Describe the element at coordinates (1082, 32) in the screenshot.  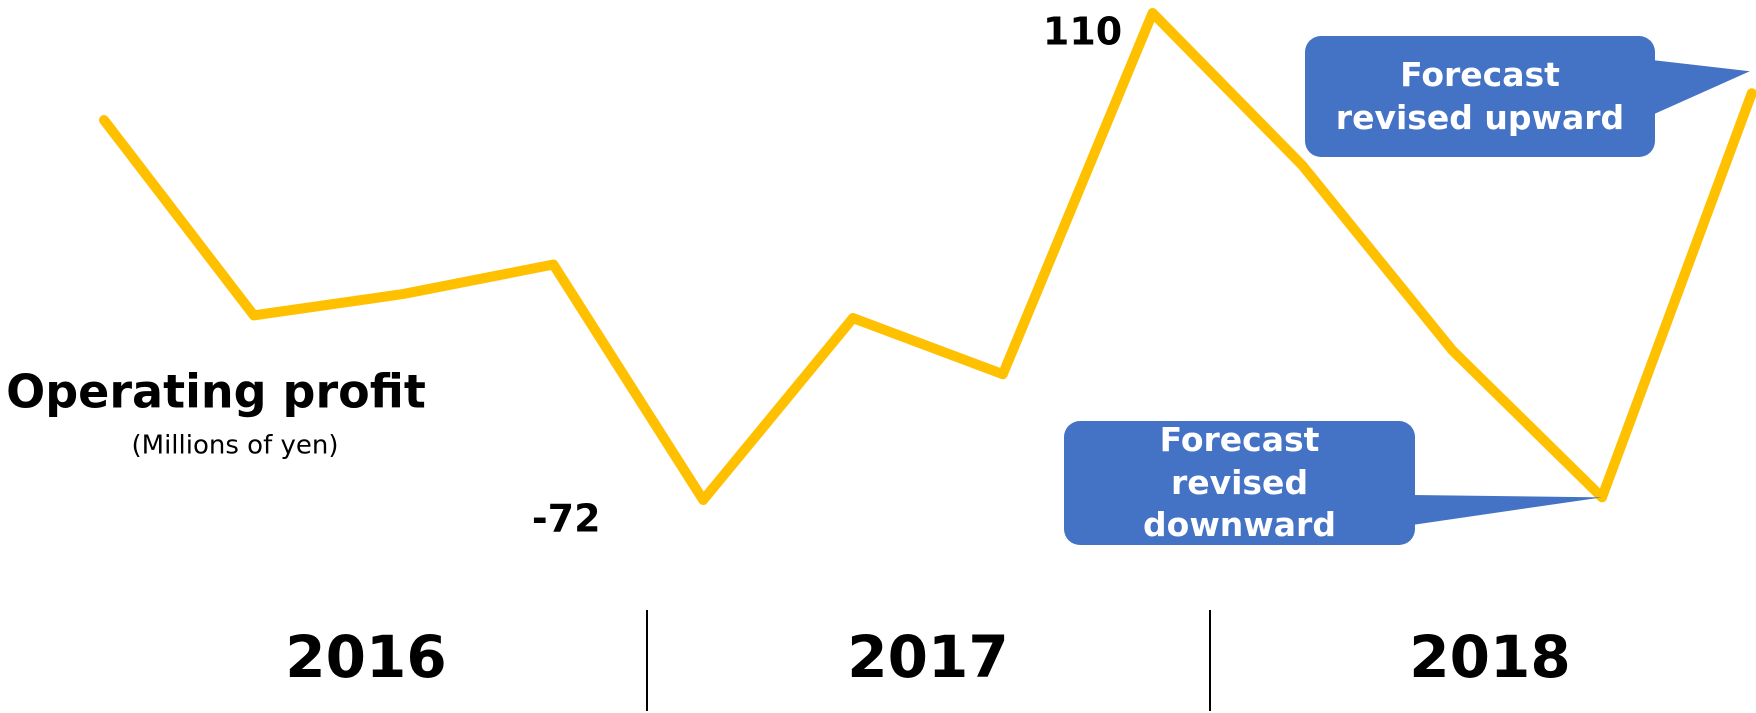
I see `data-label: 110` at that location.